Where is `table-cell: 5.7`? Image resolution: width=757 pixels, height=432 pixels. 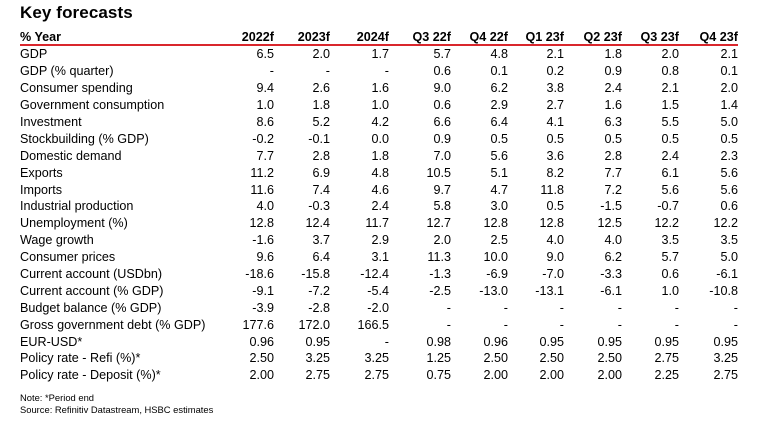
table-cell: 5.7 is located at coordinates (442, 54).